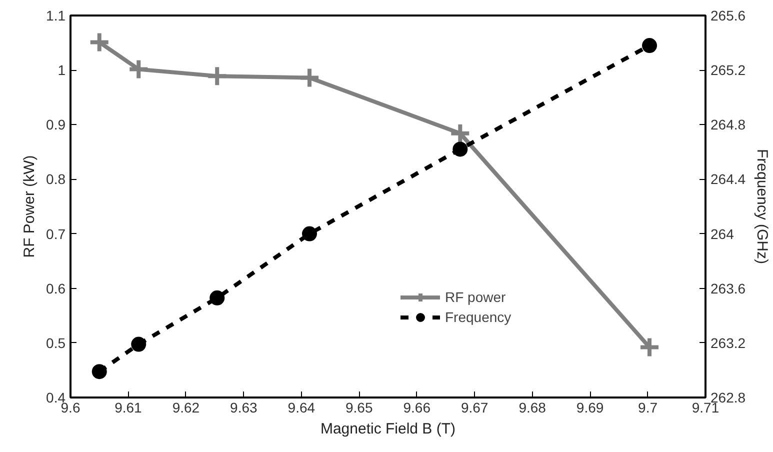 The image size is (773, 452). Describe the element at coordinates (728, 16) in the screenshot. I see `y2-tick-label: 265.6` at that location.